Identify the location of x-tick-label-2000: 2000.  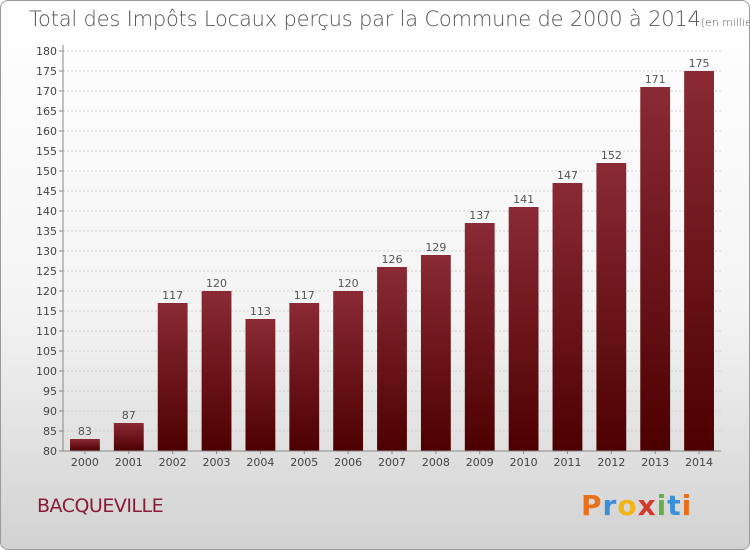
(85, 462).